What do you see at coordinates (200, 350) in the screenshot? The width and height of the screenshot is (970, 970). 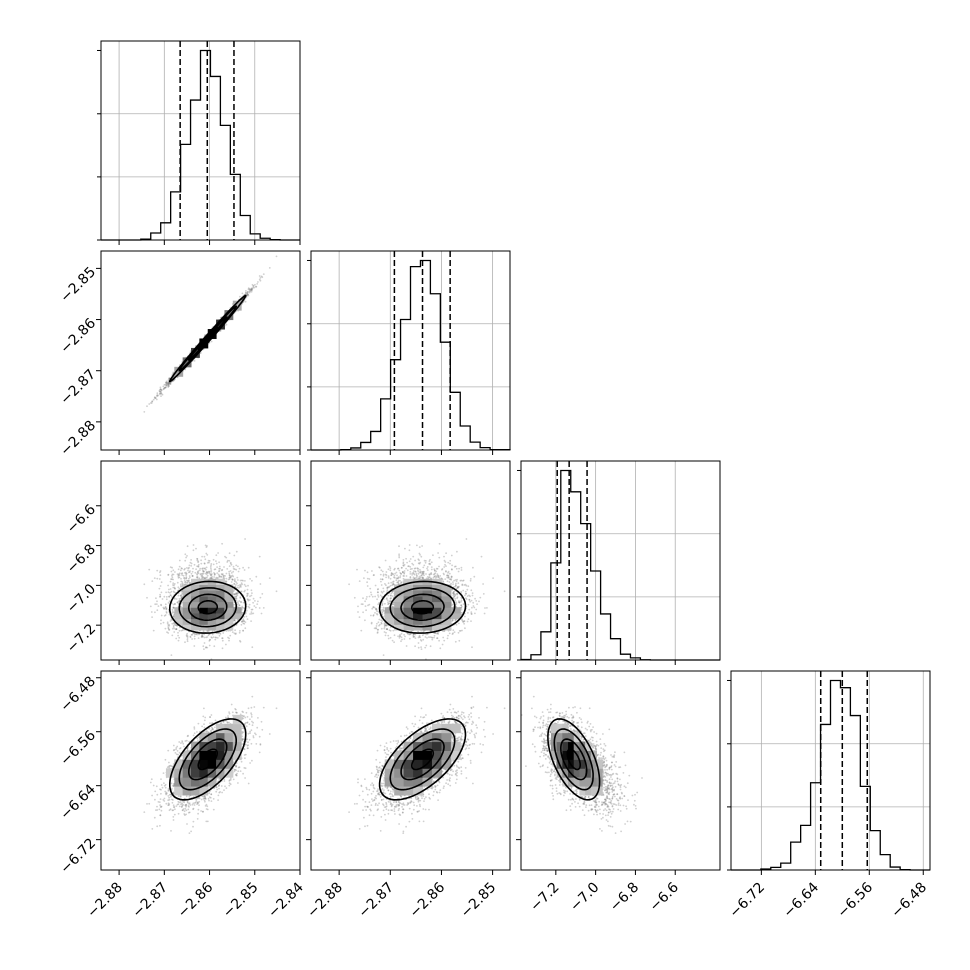 I see `axes-frame` at bounding box center [200, 350].